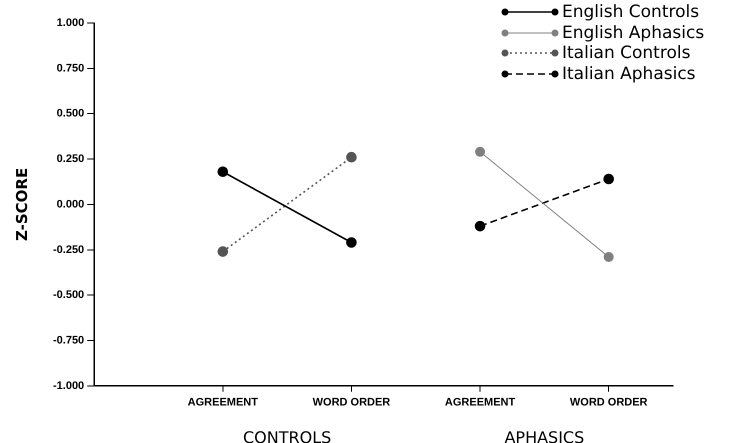  What do you see at coordinates (631, 12) in the screenshot?
I see `legend-label: English Controls` at bounding box center [631, 12].